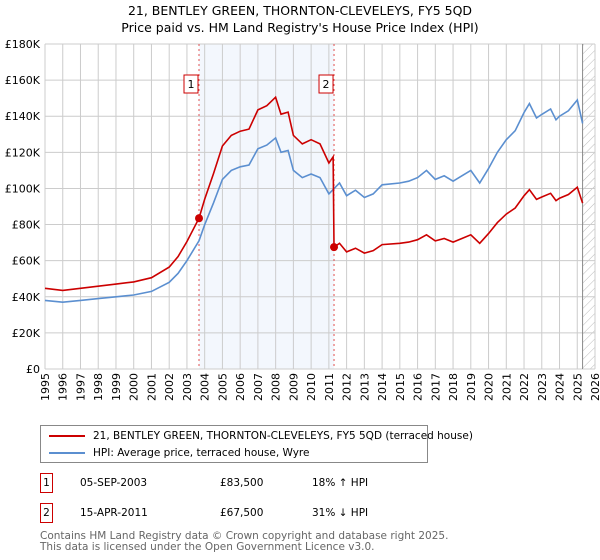 This screenshot has height=560, width=600. What do you see at coordinates (594, 387) in the screenshot?
I see `x-tick-label: 2026` at bounding box center [594, 387].